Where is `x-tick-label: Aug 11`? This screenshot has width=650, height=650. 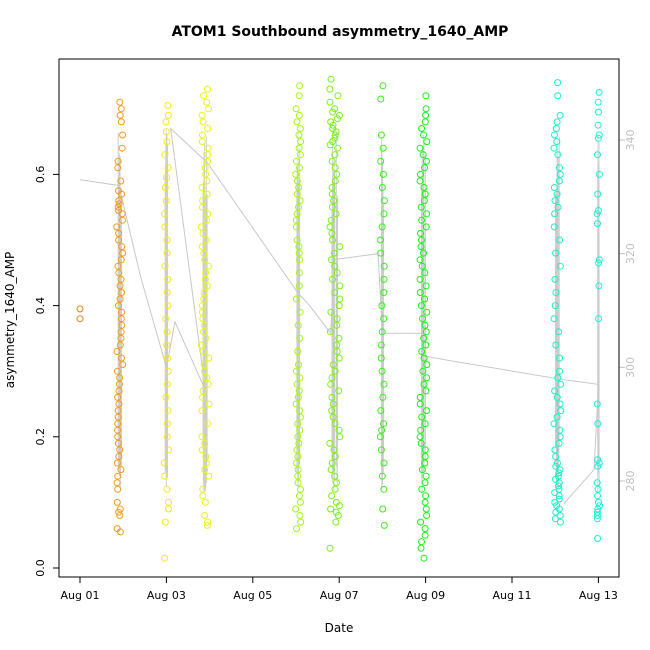 x-tick-label: Aug 11 is located at coordinates (512, 595).